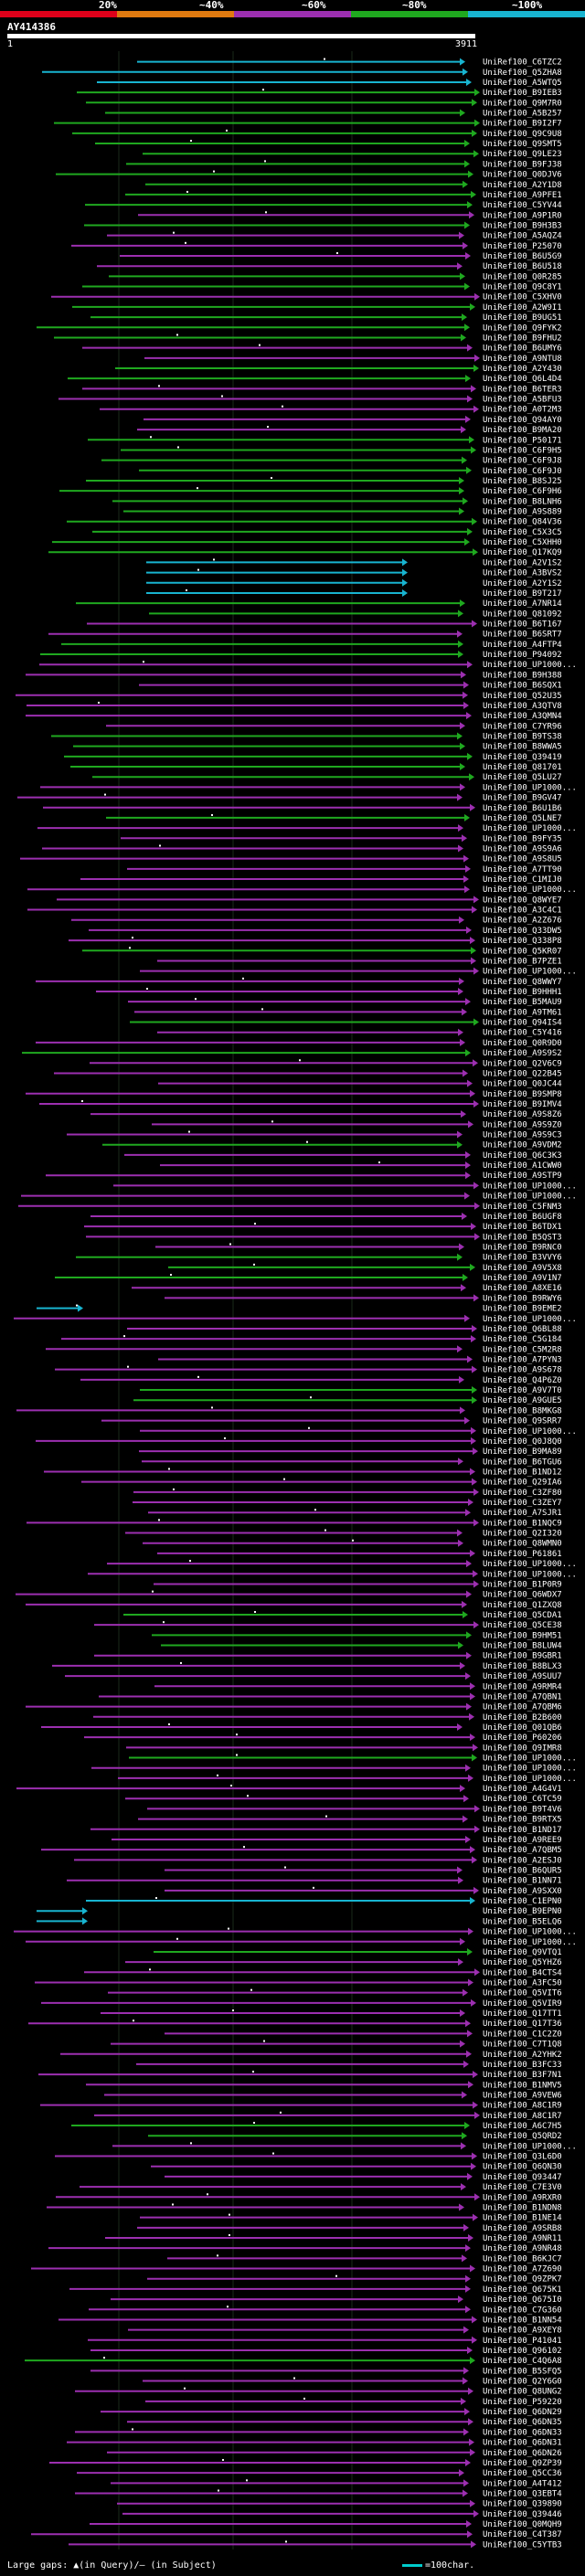 This screenshot has width=585, height=2576. Describe the element at coordinates (522, 951) in the screenshot. I see `hit-id-label: UniRef100_Q5KR07` at that location.